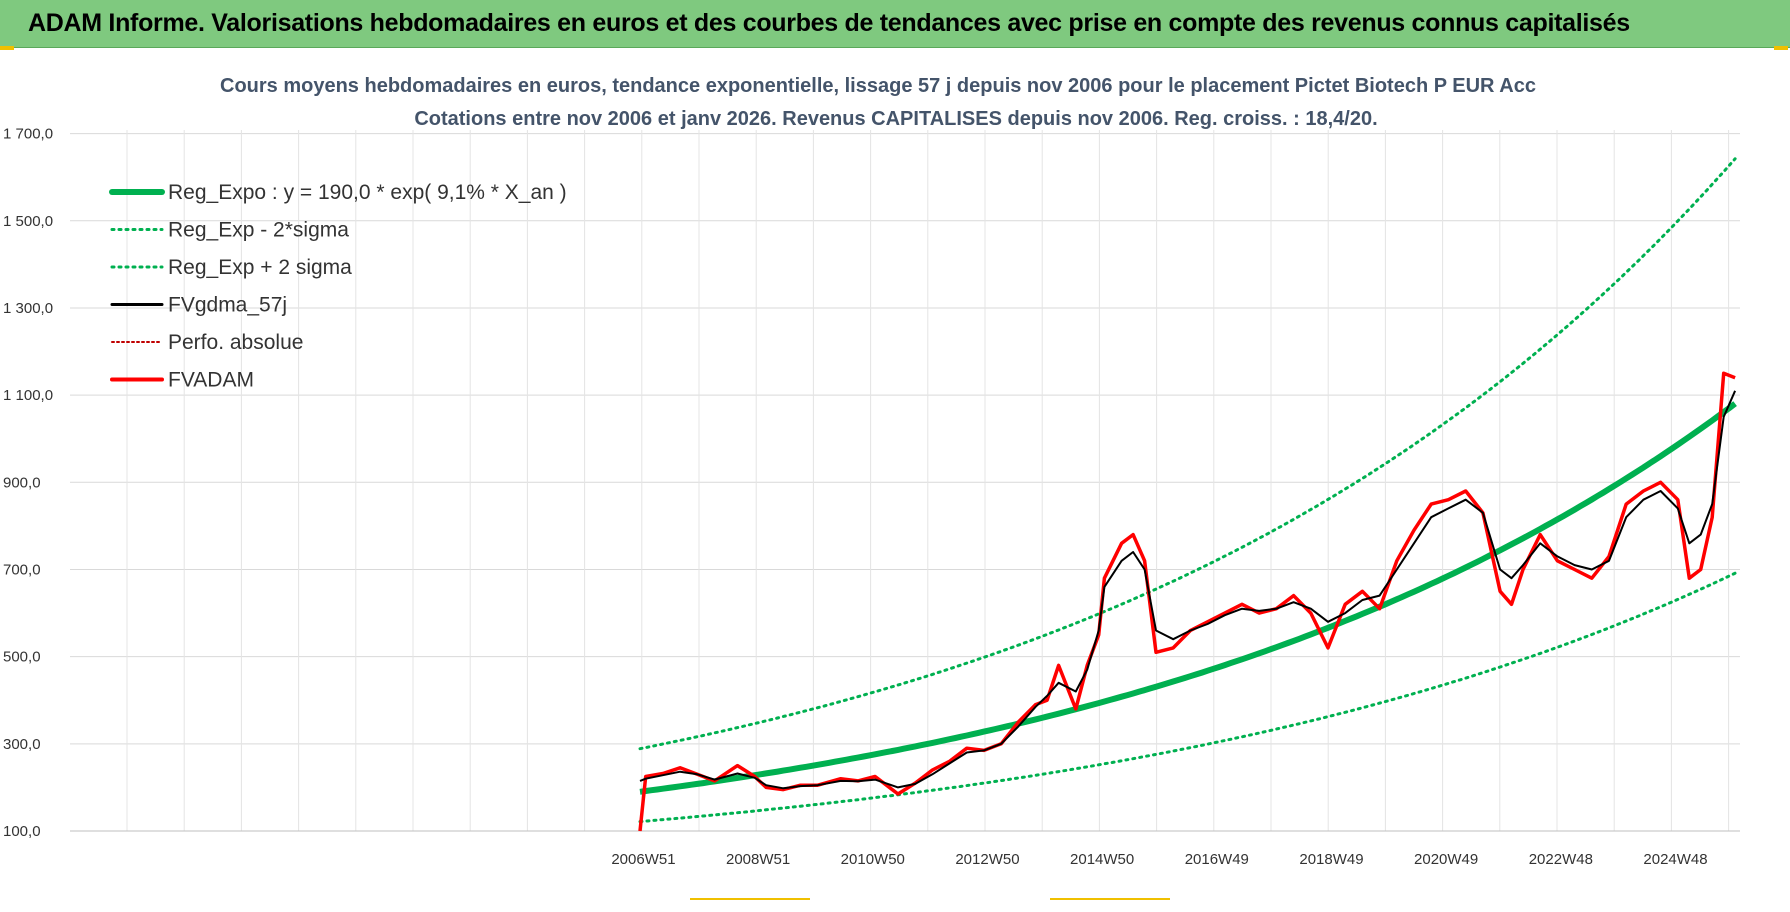  Describe the element at coordinates (28, 395) in the screenshot. I see `y-tick-label: 1 100,0` at that location.